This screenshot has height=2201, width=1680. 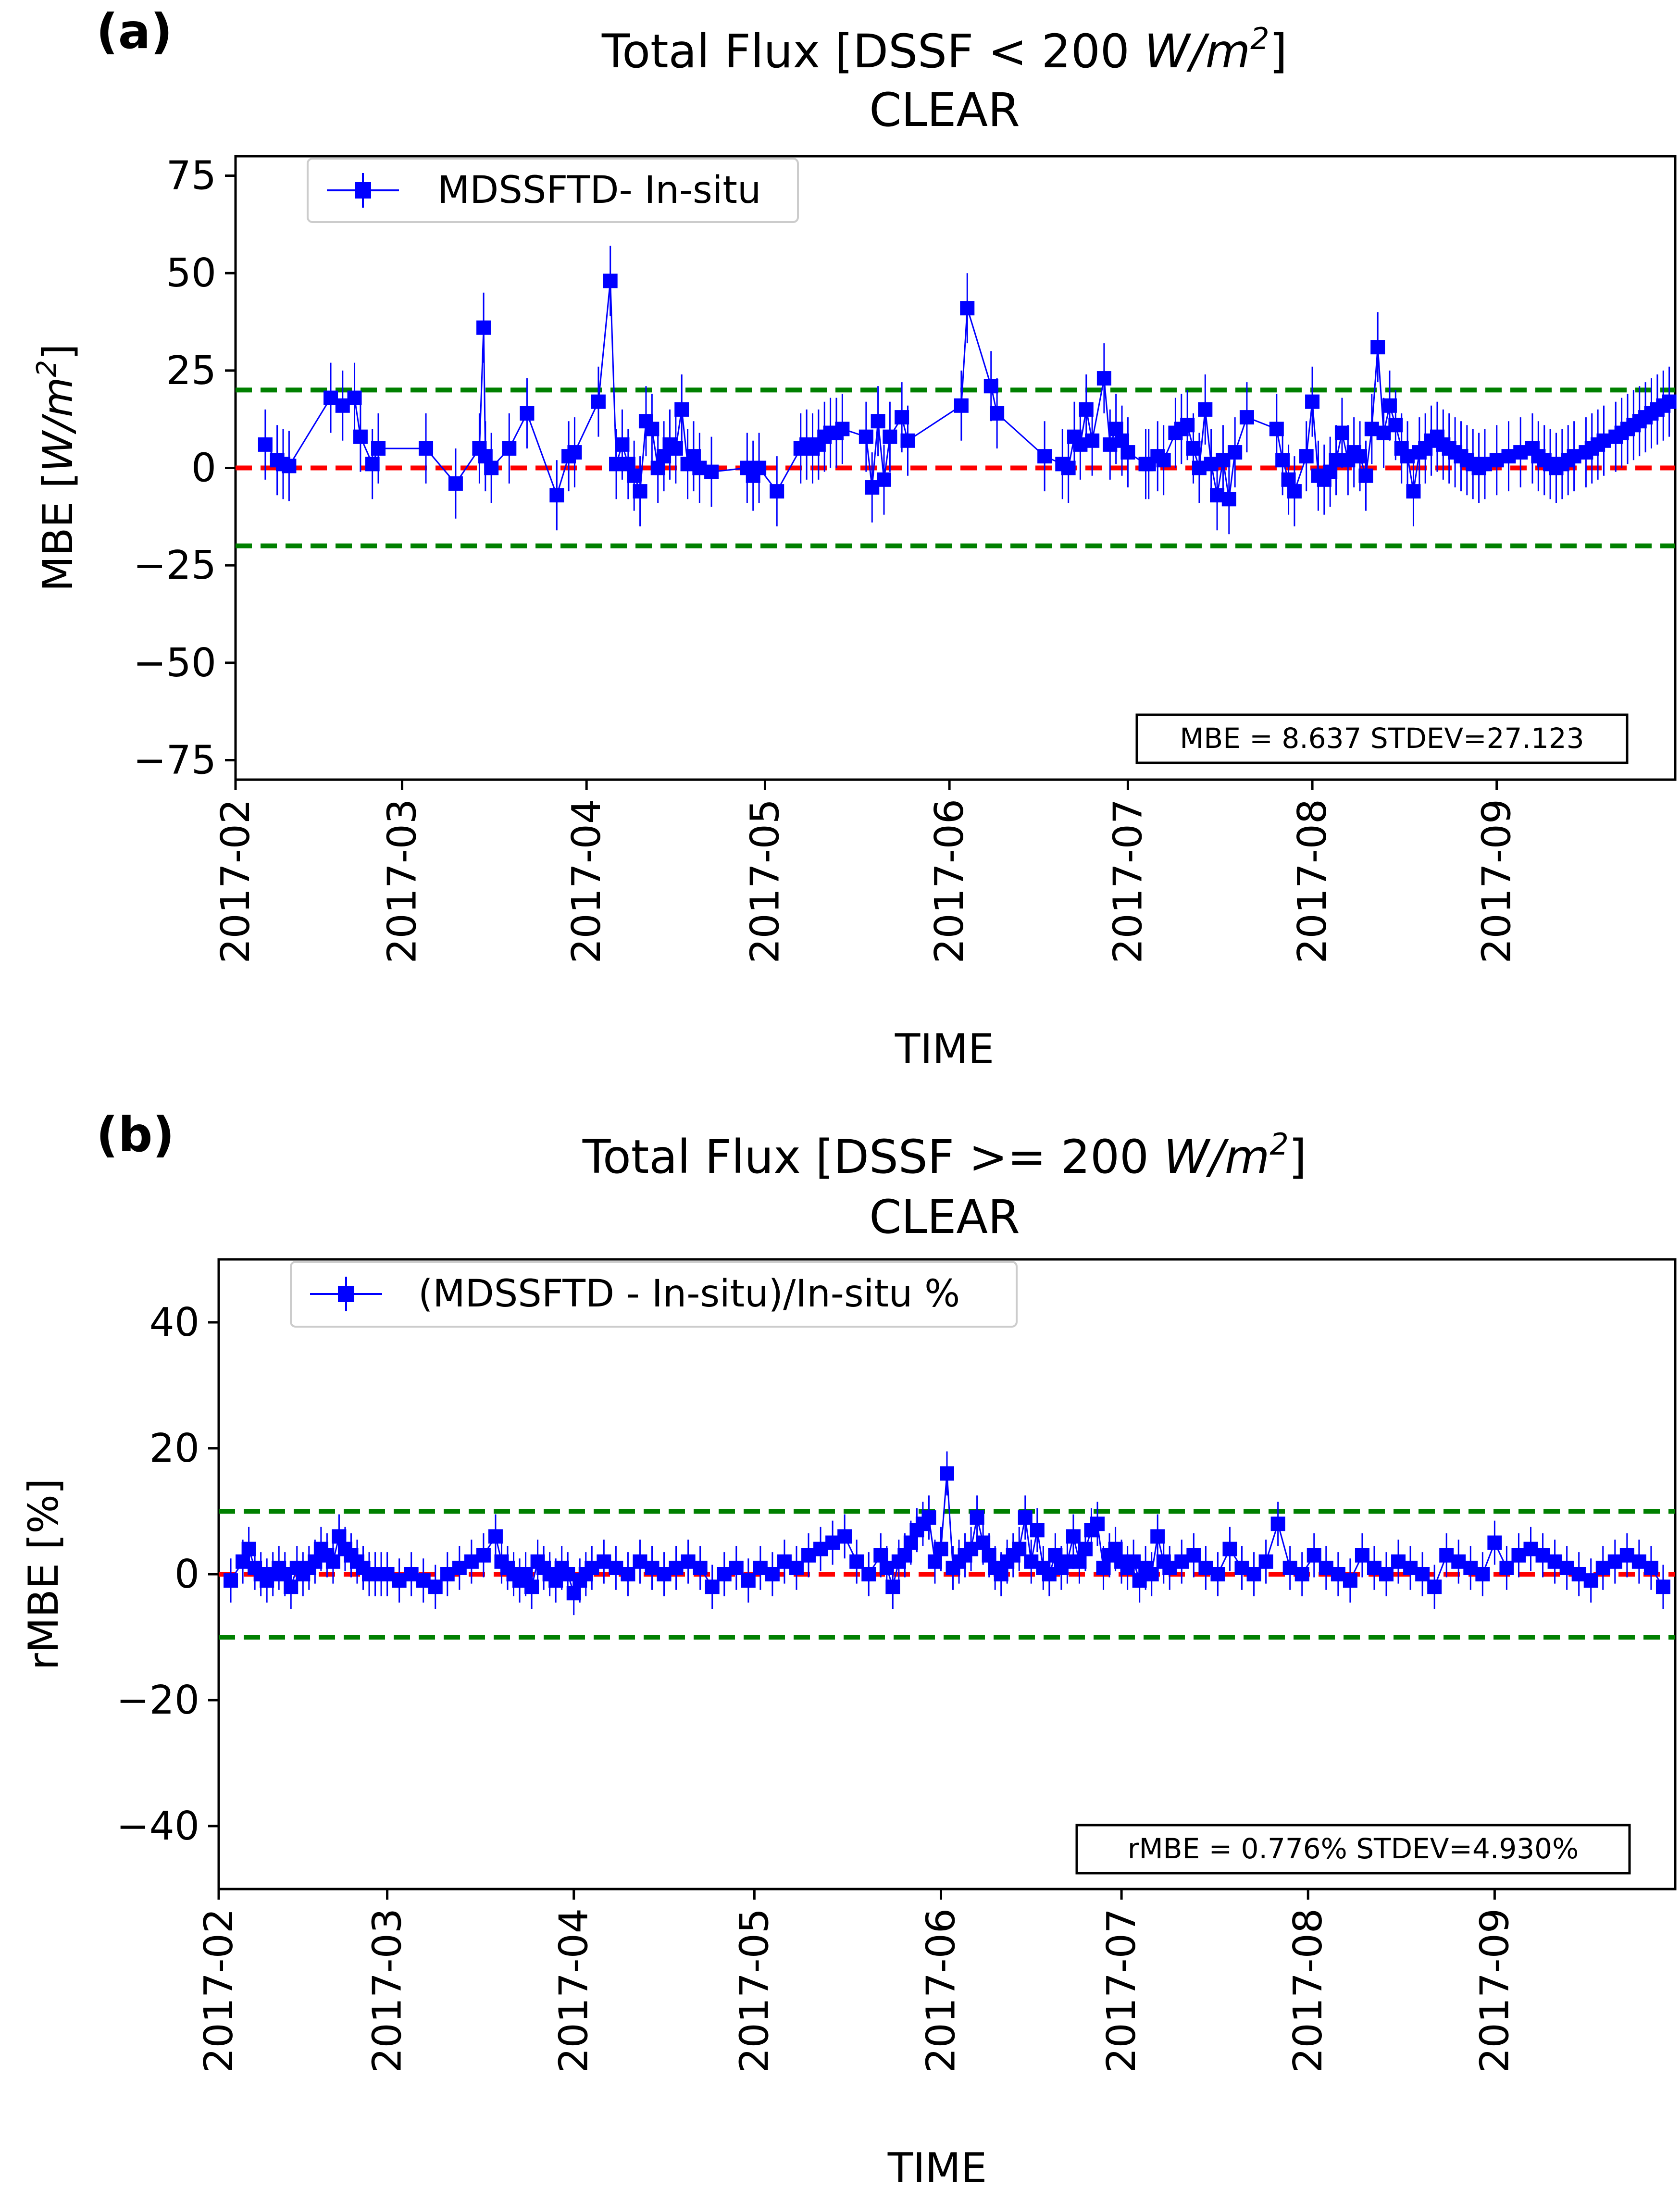 What do you see at coordinates (191, 273) in the screenshot?
I see `panel-a-ytick-label: 50` at bounding box center [191, 273].